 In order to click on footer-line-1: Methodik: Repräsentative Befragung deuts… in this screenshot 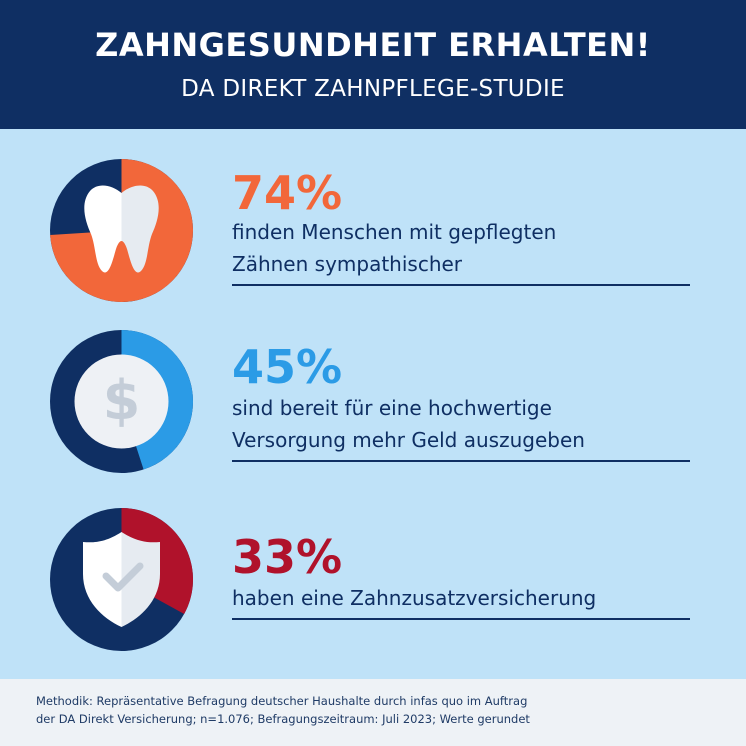, I will do `click(282, 701)`.